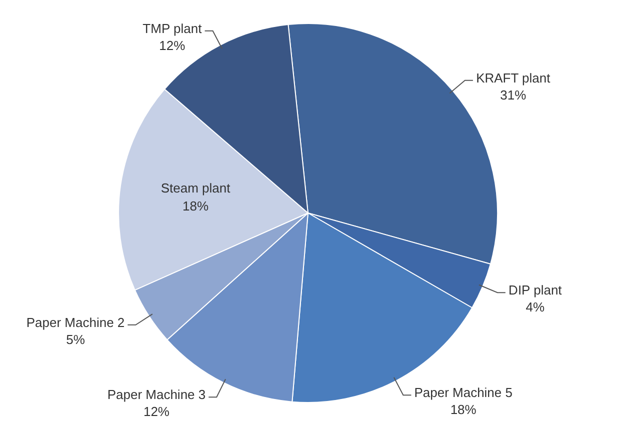  I want to click on slice-label: TMP plant, so click(172, 28).